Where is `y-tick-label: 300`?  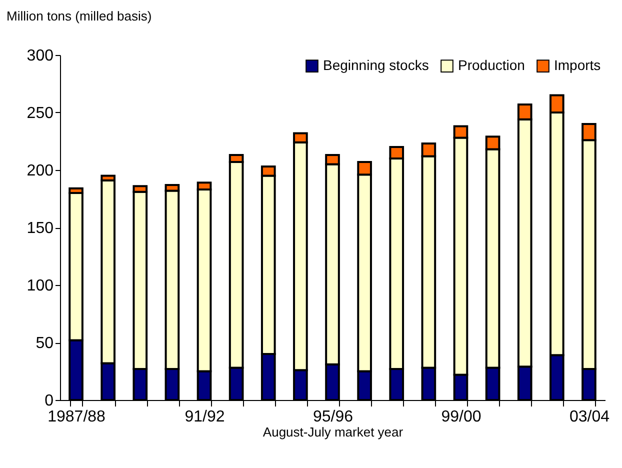
y-tick-label: 300 is located at coordinates (40, 56).